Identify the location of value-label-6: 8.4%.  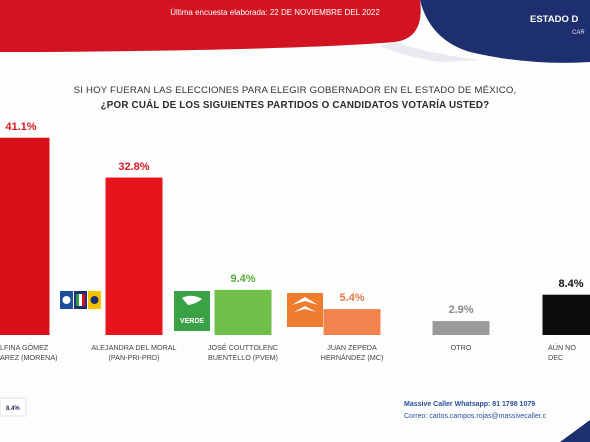
(571, 283).